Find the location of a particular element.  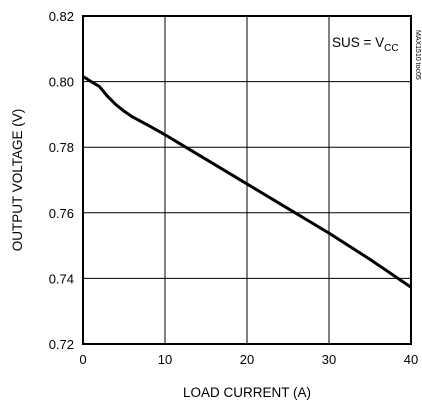

x-tick-label: 30 is located at coordinates (329, 359).